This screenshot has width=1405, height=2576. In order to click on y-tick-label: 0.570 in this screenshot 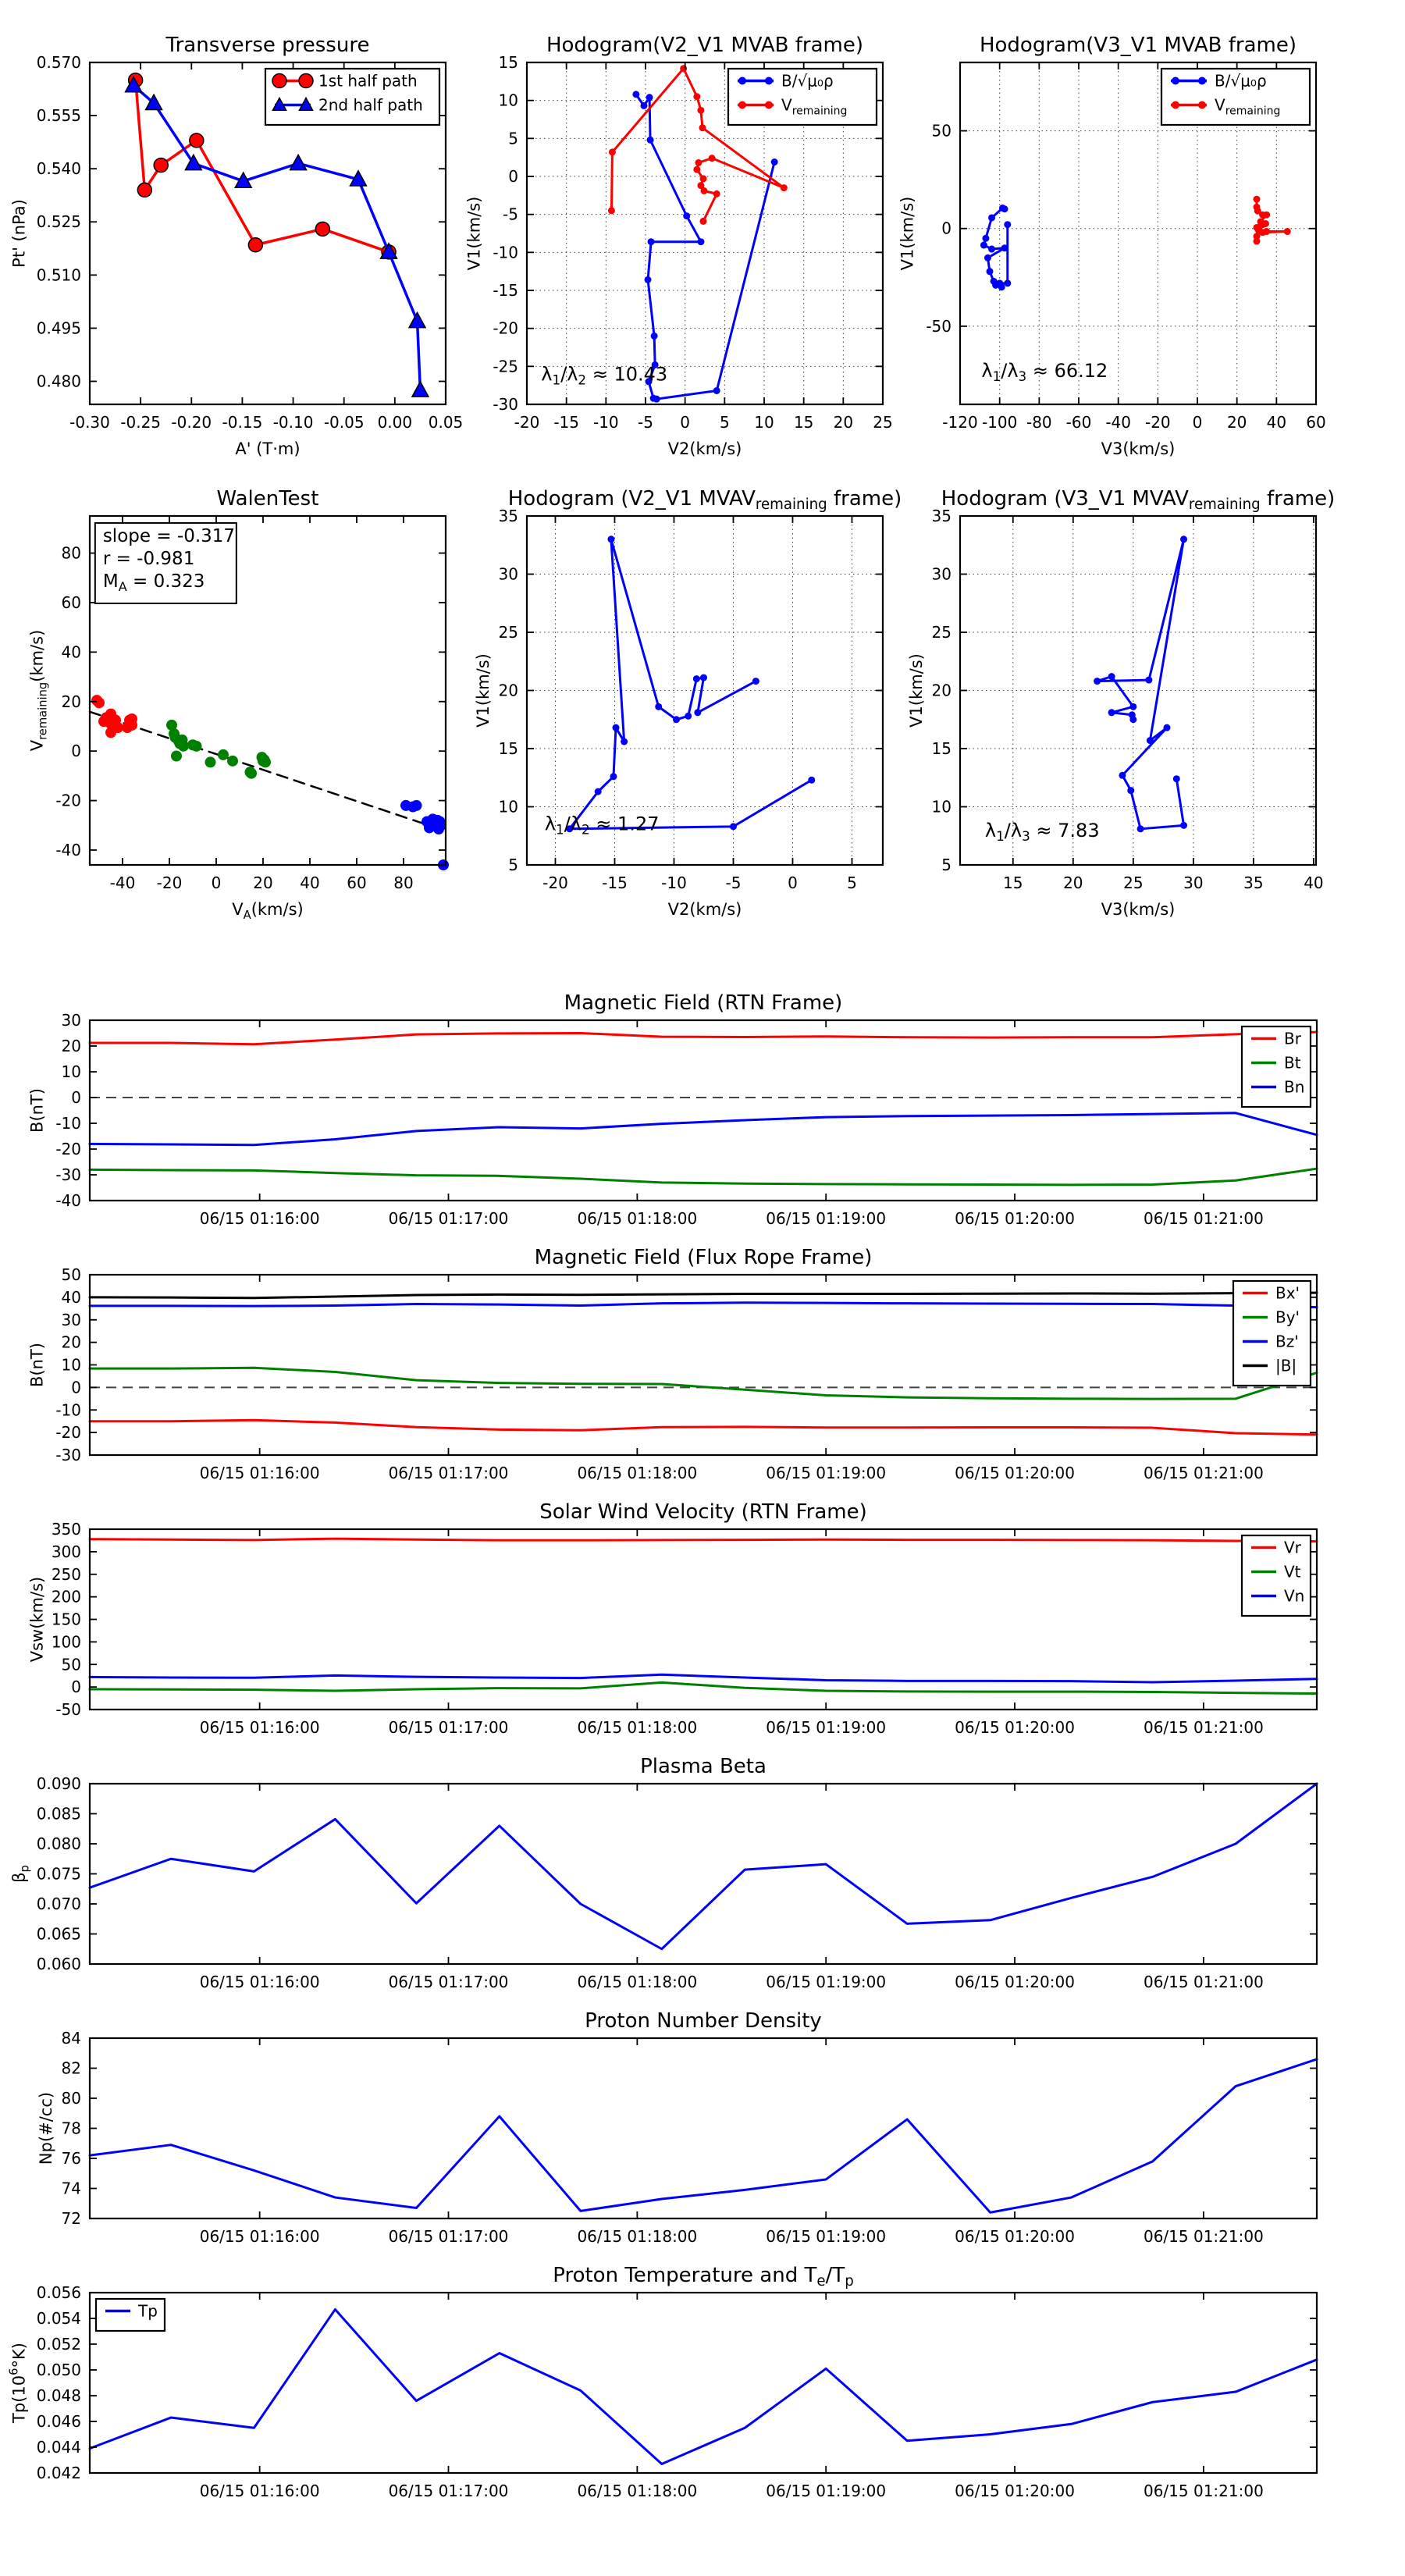, I will do `click(59, 62)`.